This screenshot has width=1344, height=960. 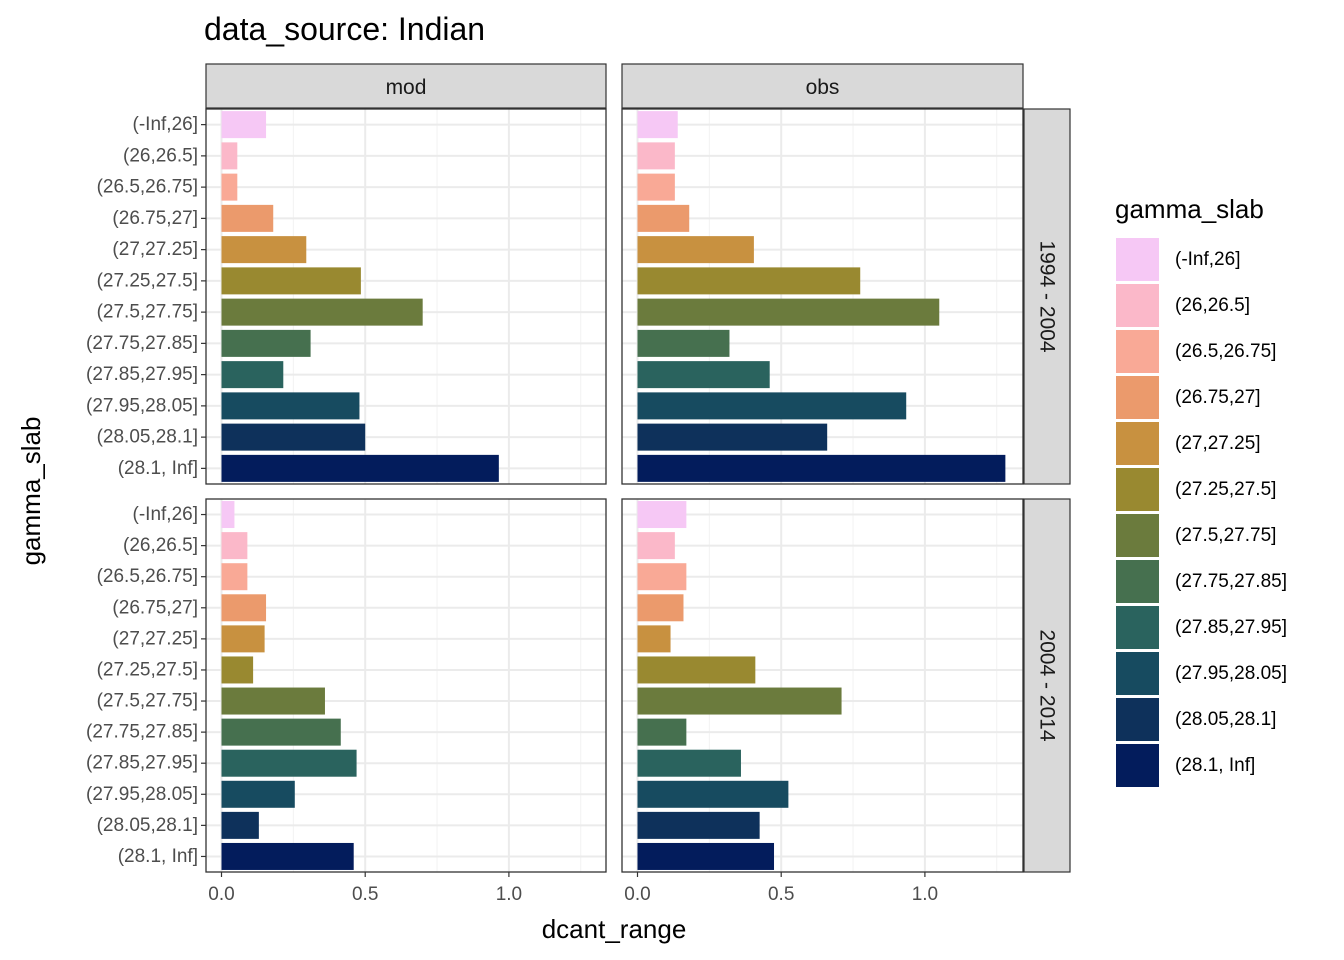 I want to click on legend-label-11: (28.1, Inf], so click(x=1215, y=765).